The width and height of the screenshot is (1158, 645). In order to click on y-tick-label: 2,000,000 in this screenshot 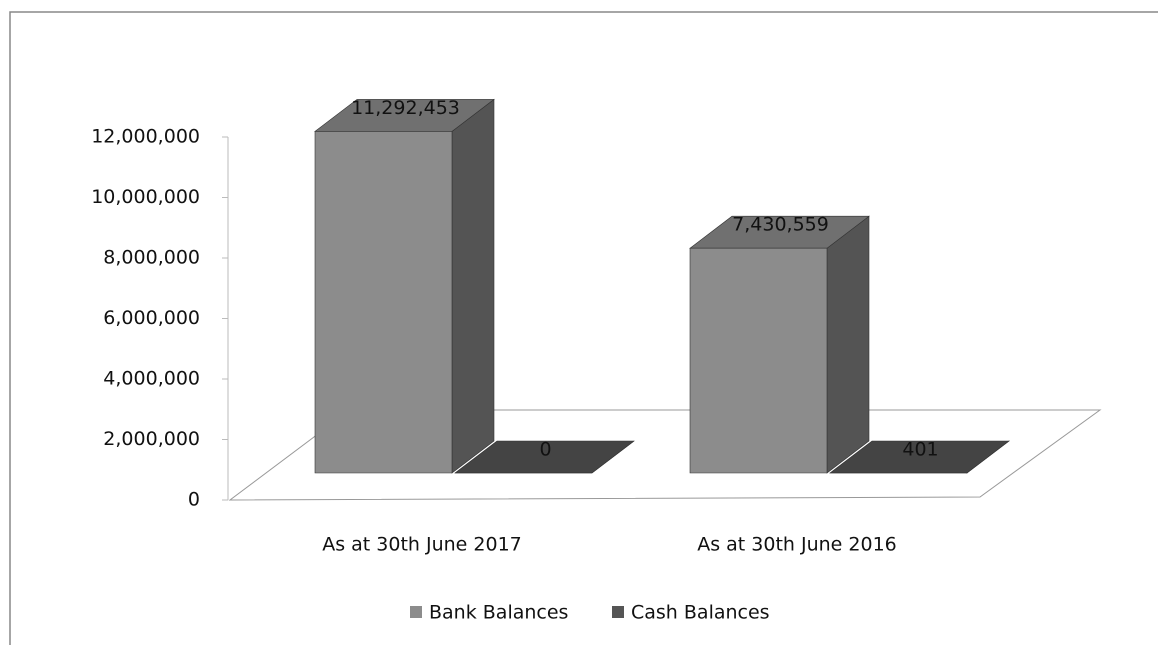, I will do `click(151, 439)`.